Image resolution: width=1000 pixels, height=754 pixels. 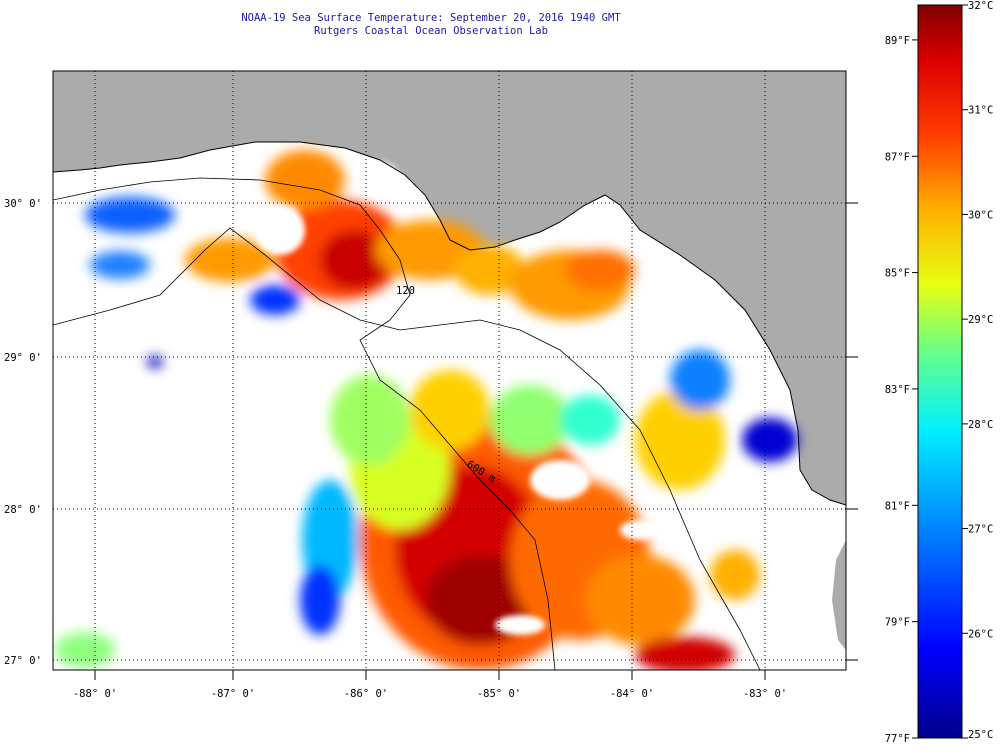 I want to click on colorbar-label-fahrenheit: 89°F, so click(x=897, y=41).